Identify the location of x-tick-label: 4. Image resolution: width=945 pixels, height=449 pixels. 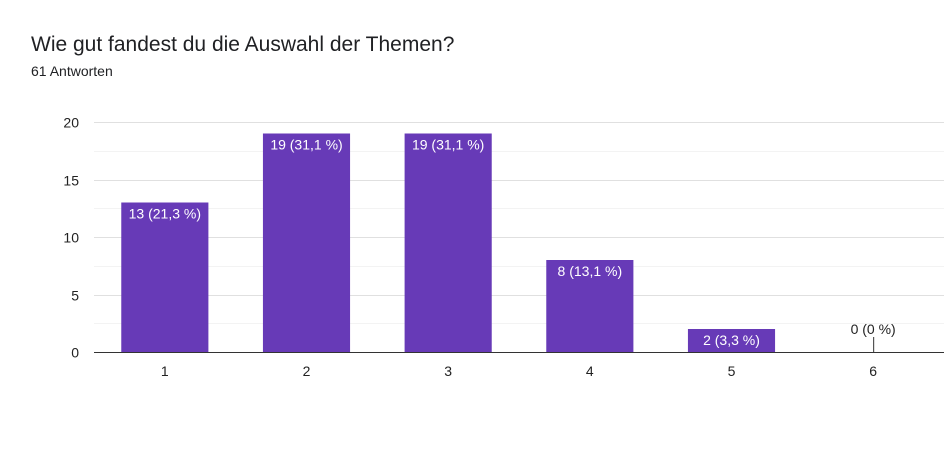
(590, 371).